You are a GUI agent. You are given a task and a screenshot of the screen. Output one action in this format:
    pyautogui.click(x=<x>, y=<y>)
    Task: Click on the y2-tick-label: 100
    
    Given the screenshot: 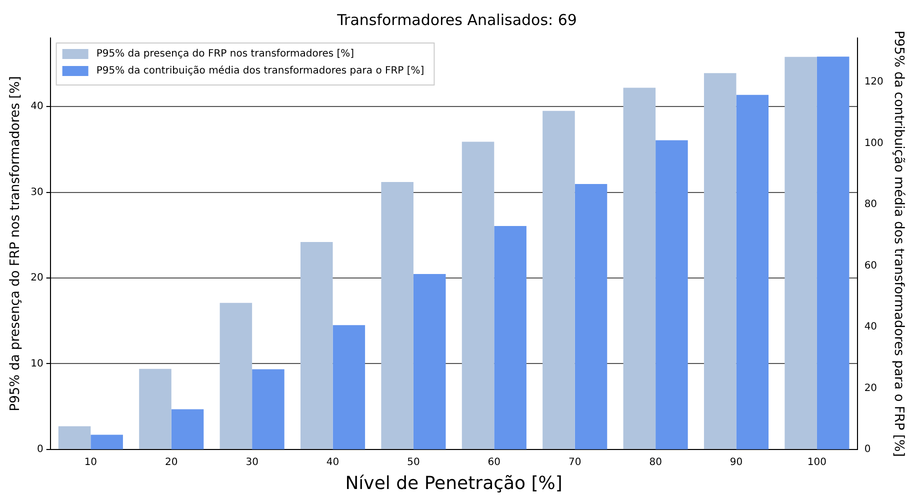 What is the action you would take?
    pyautogui.click(x=874, y=143)
    